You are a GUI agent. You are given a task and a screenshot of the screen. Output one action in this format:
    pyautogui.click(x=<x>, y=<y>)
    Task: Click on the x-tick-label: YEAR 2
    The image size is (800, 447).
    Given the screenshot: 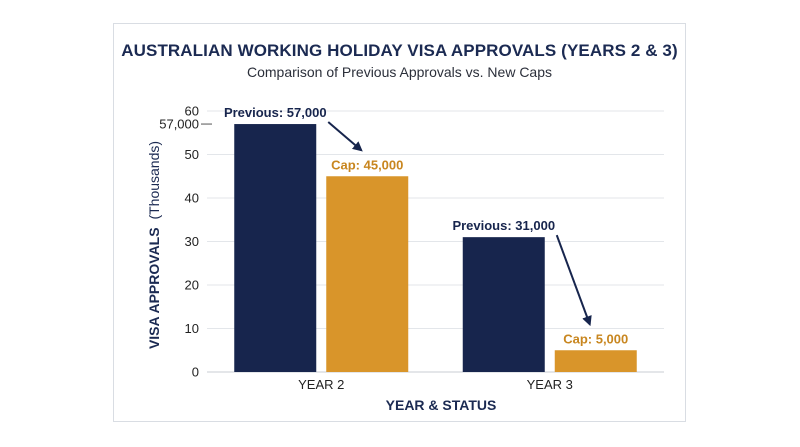 What is the action you would take?
    pyautogui.click(x=321, y=384)
    